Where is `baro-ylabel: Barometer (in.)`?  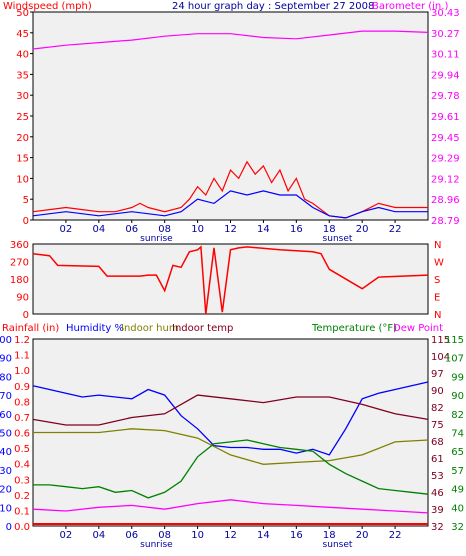 baro-ylabel: Barometer (in.) is located at coordinates (410, 6).